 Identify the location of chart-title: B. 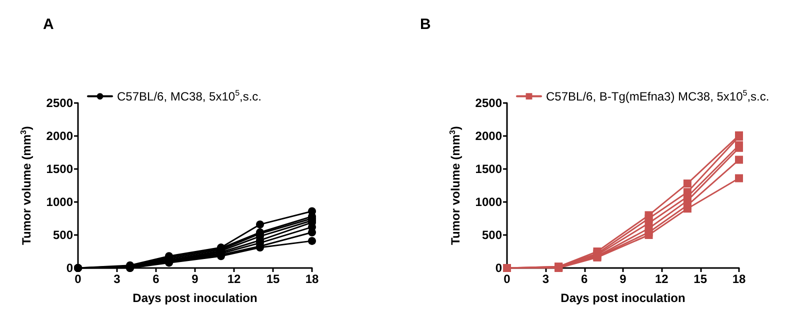
(425, 24).